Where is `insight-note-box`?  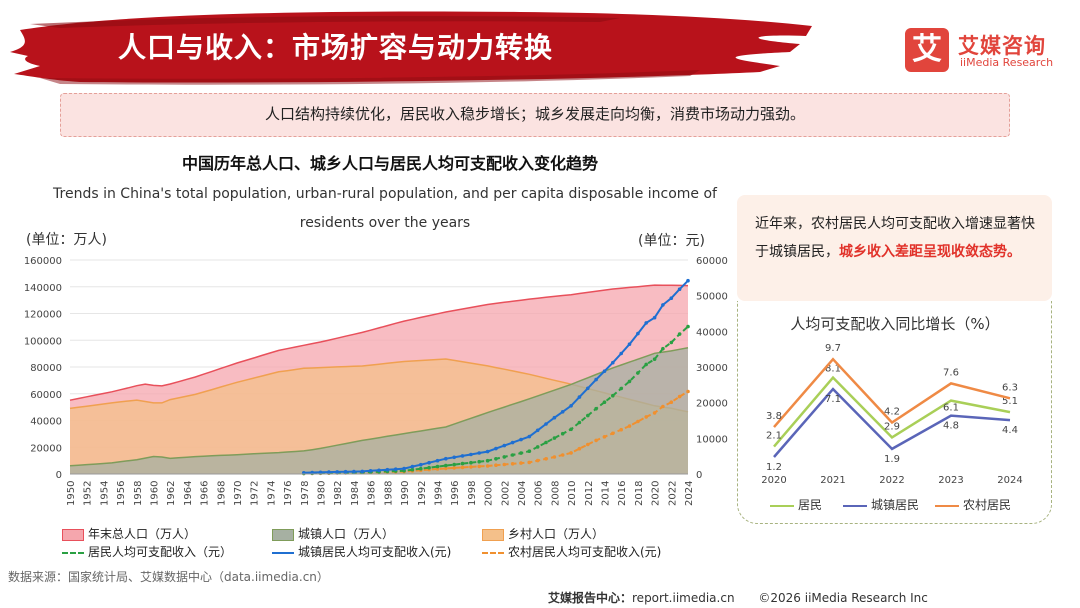
insight-note-box is located at coordinates (894, 248).